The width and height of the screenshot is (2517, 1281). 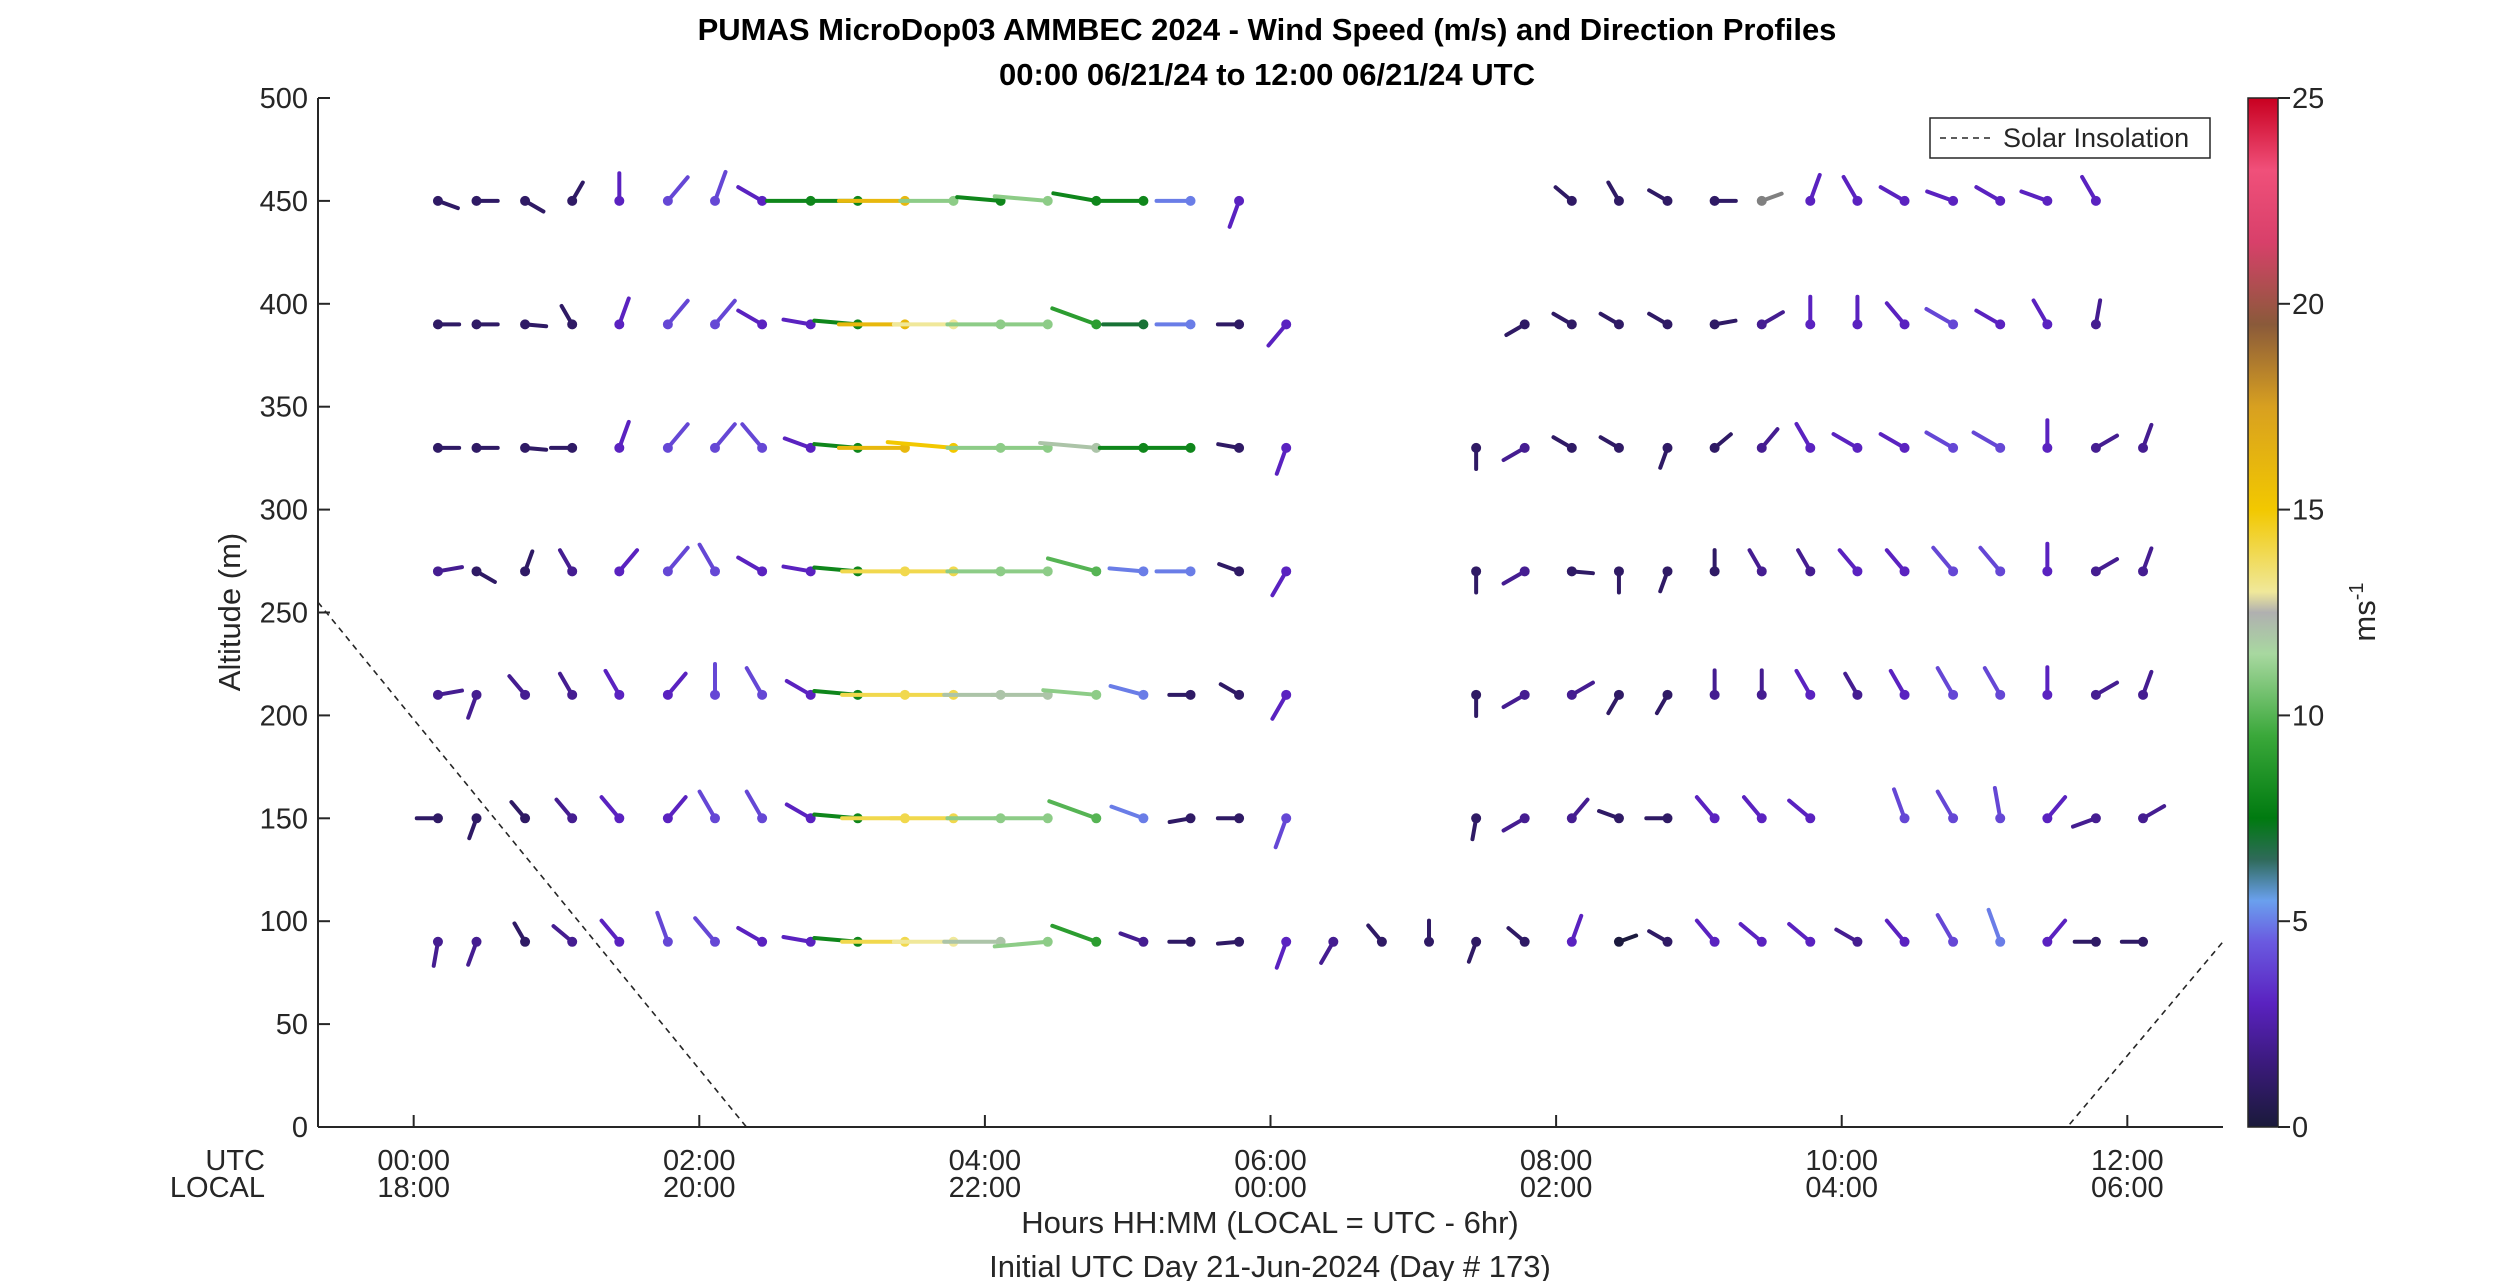 What do you see at coordinates (284, 614) in the screenshot?
I see `y-tick-label: 250` at bounding box center [284, 614].